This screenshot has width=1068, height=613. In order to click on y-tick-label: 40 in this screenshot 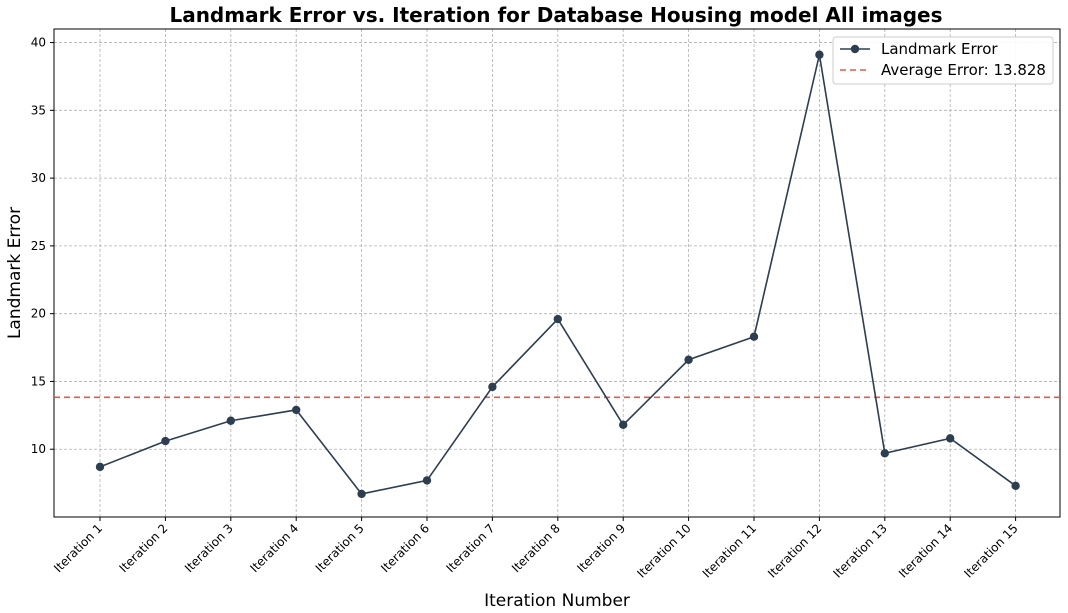, I will do `click(38, 43)`.